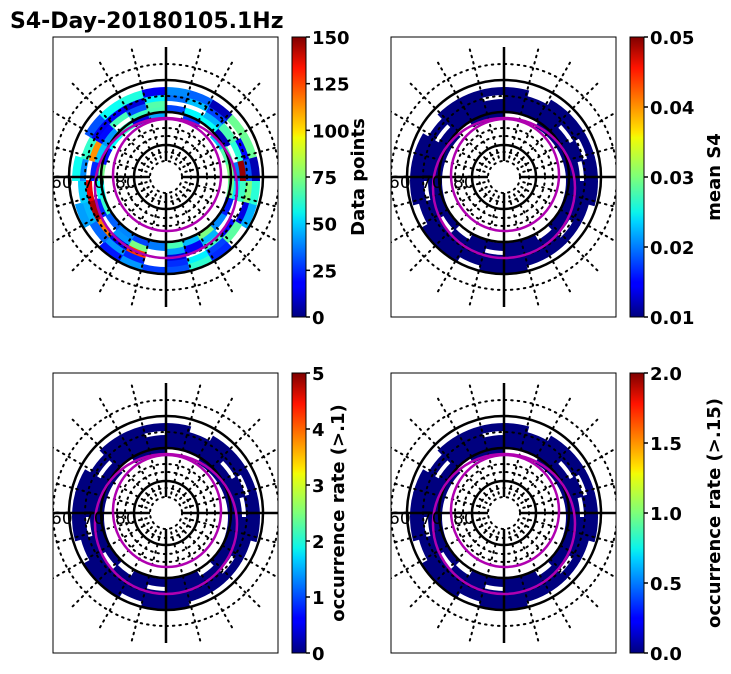  What do you see at coordinates (318, 486) in the screenshot?
I see `colorbar-tick-label: 3` at bounding box center [318, 486].